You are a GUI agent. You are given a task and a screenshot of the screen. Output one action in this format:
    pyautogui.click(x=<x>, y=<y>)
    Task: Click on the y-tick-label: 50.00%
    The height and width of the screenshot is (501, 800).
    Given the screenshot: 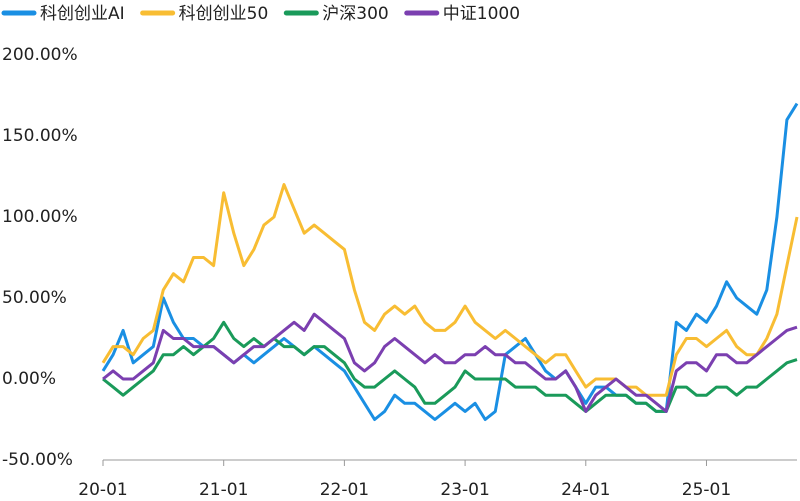 What is the action you would take?
    pyautogui.click(x=34, y=298)
    